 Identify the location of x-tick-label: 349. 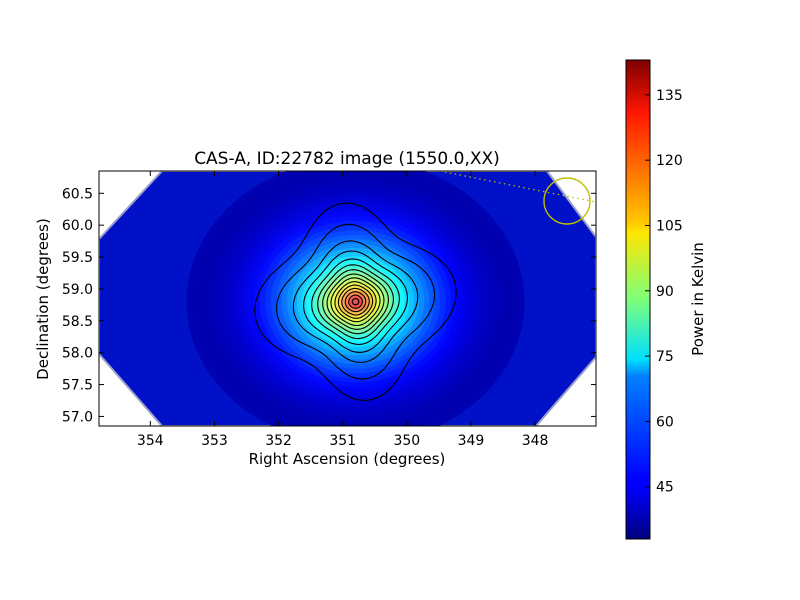
(471, 441).